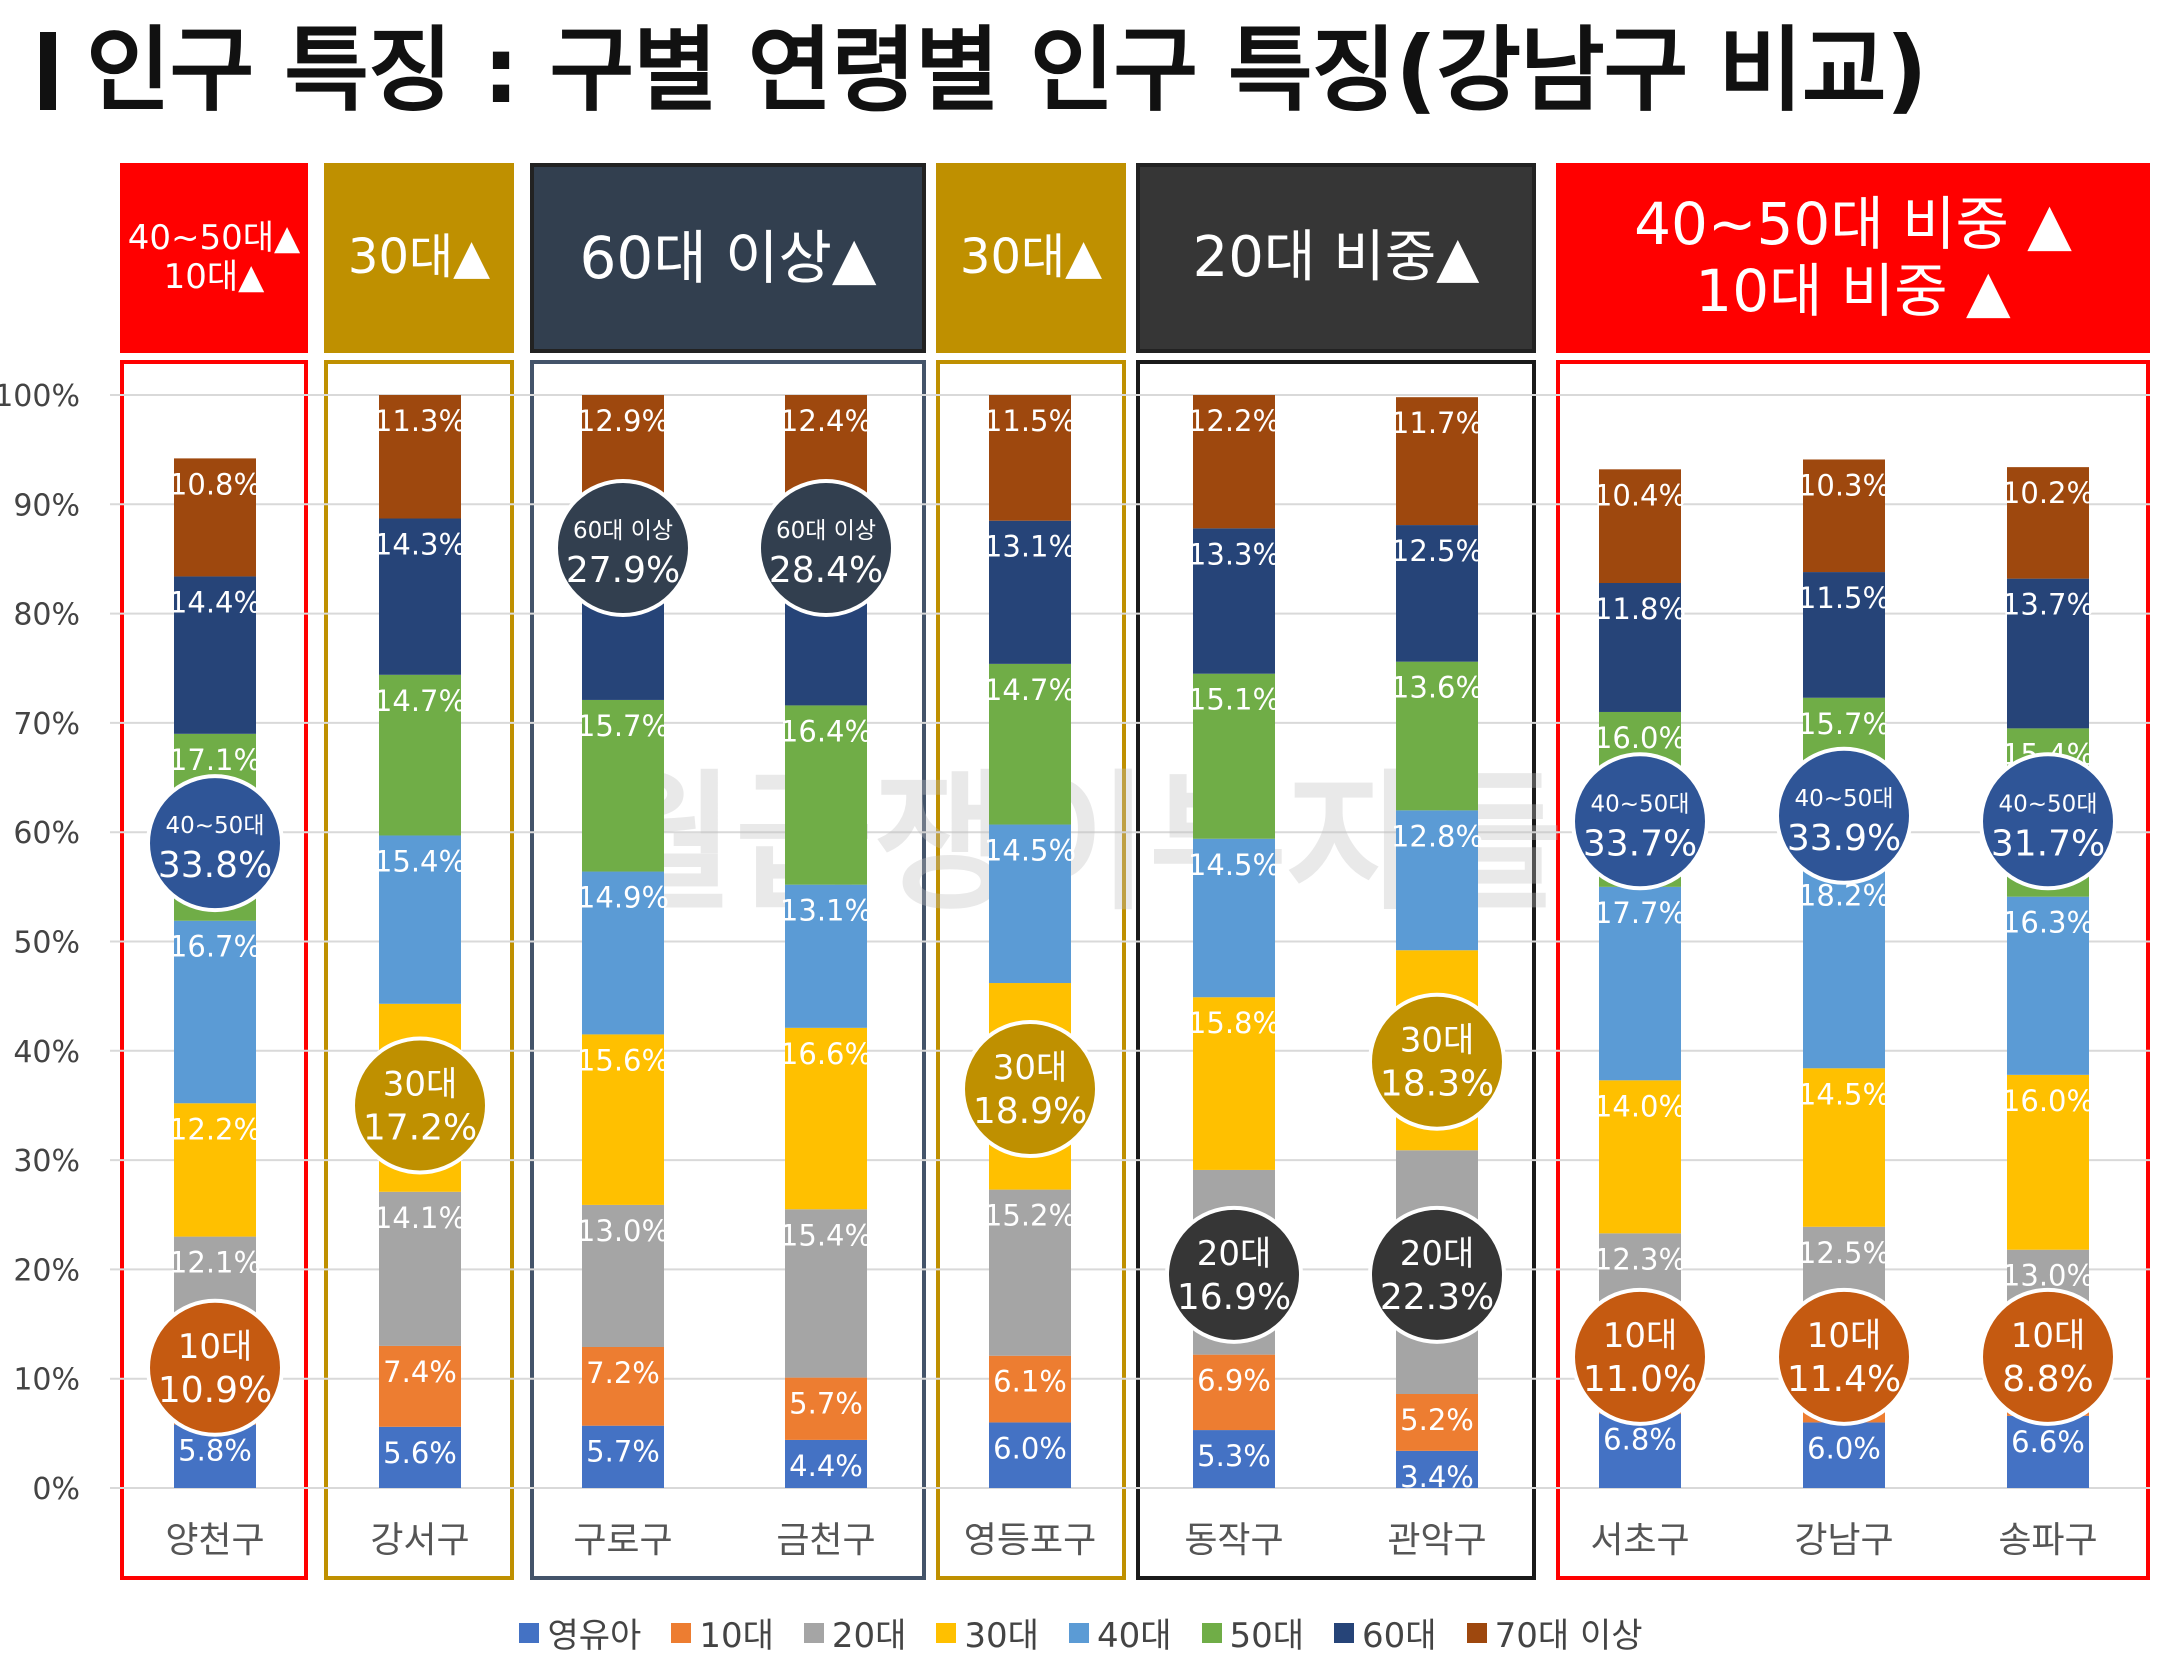 The width and height of the screenshot is (2162, 1668). I want to click on legend-label: 50대, so click(1267, 1636).